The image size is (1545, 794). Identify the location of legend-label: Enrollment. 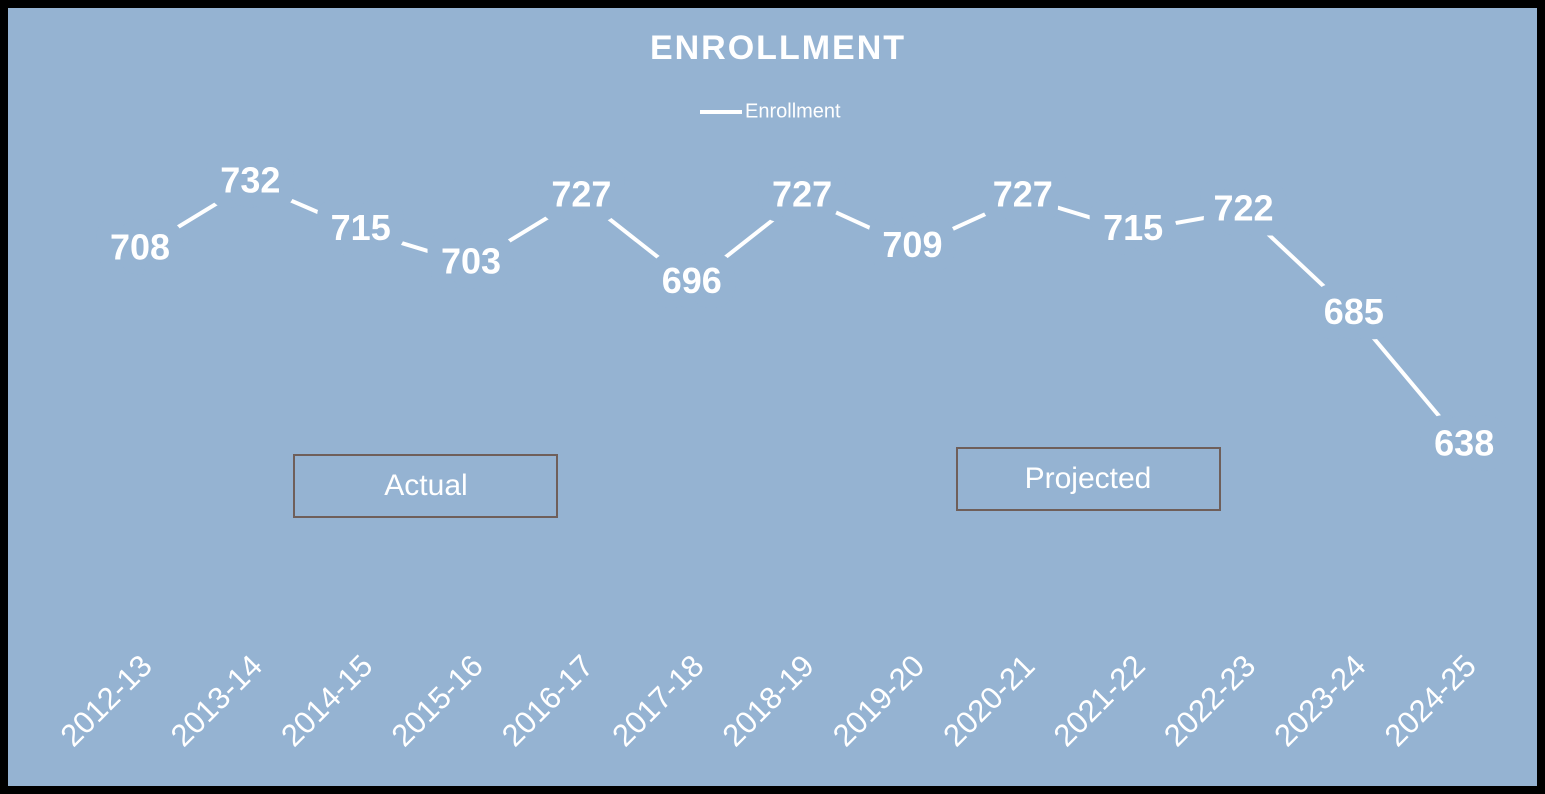
(793, 111).